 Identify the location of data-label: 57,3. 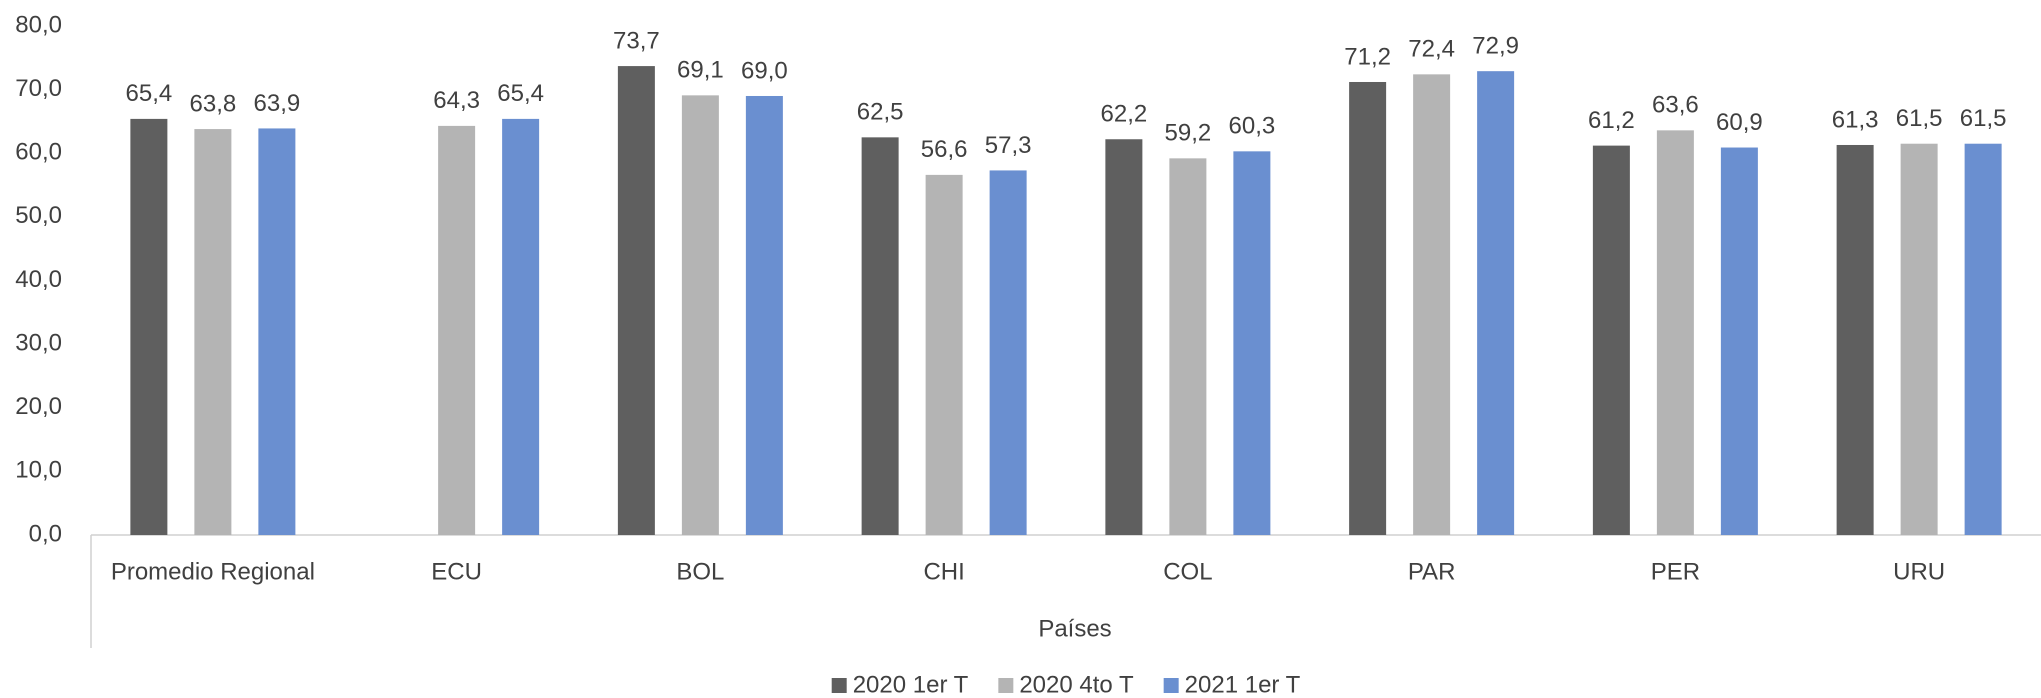
(1008, 145).